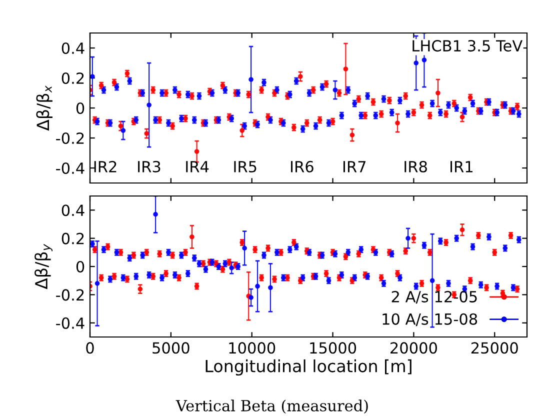 This screenshot has width=545, height=419. Describe the element at coordinates (430, 319) in the screenshot. I see `legend-label: 10 A/s 15-08` at that location.